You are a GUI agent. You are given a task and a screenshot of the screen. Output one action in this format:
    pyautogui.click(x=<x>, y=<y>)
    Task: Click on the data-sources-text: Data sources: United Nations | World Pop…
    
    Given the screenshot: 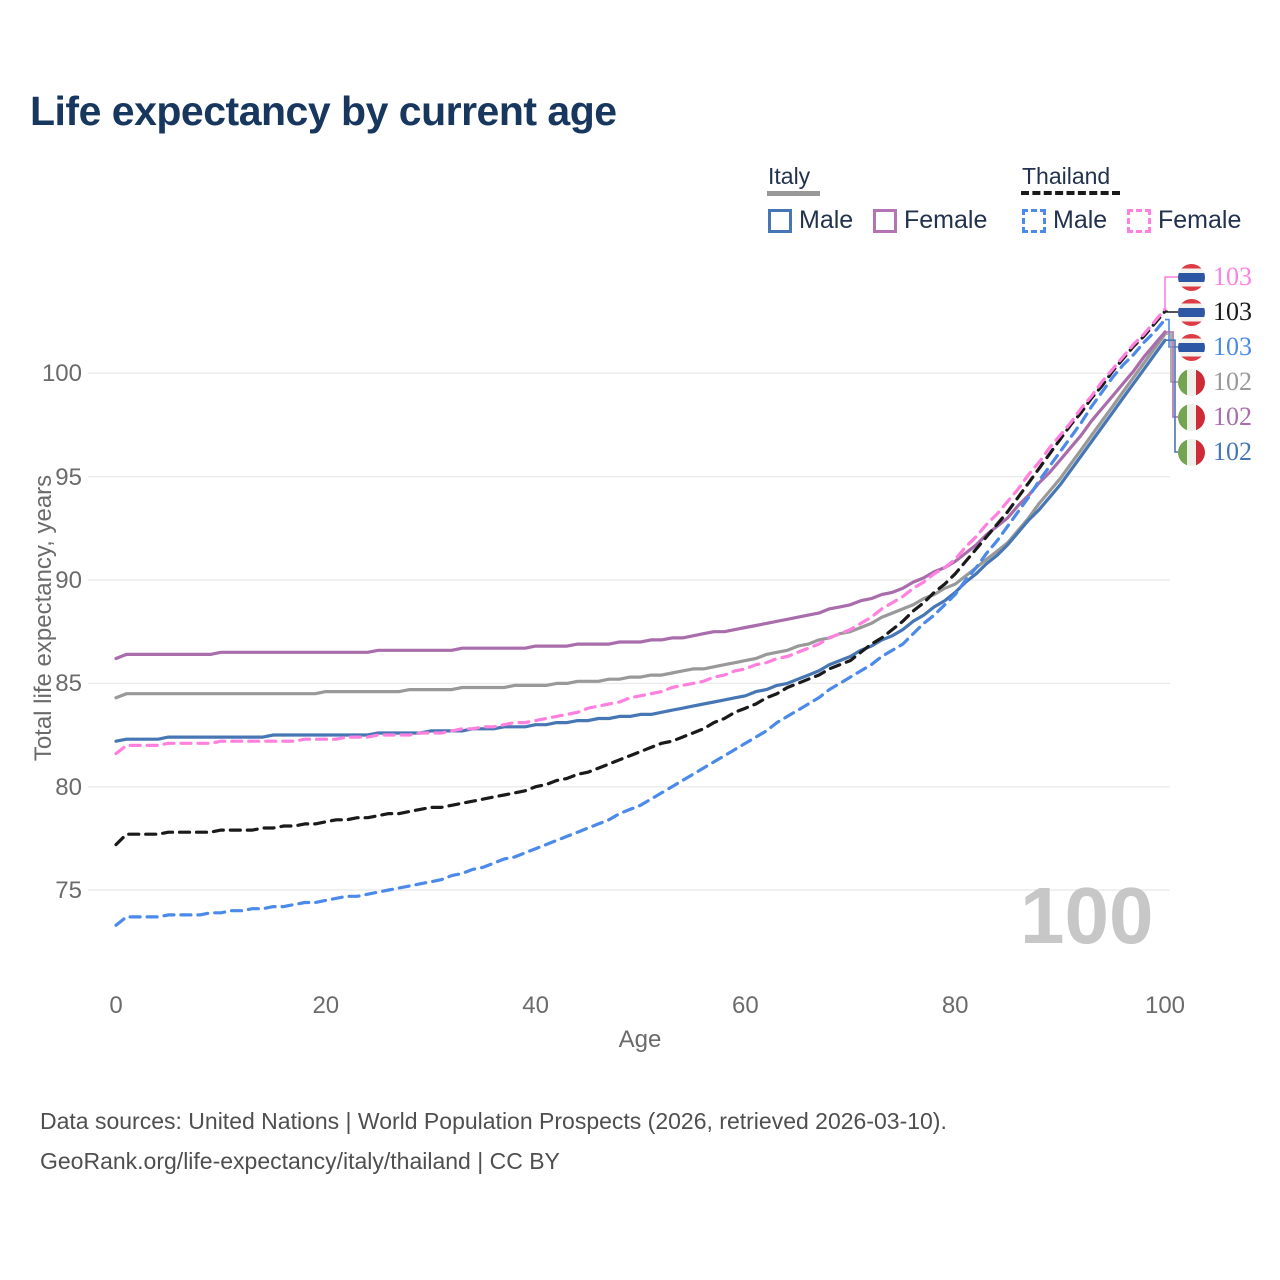 What is the action you would take?
    pyautogui.click(x=493, y=1121)
    